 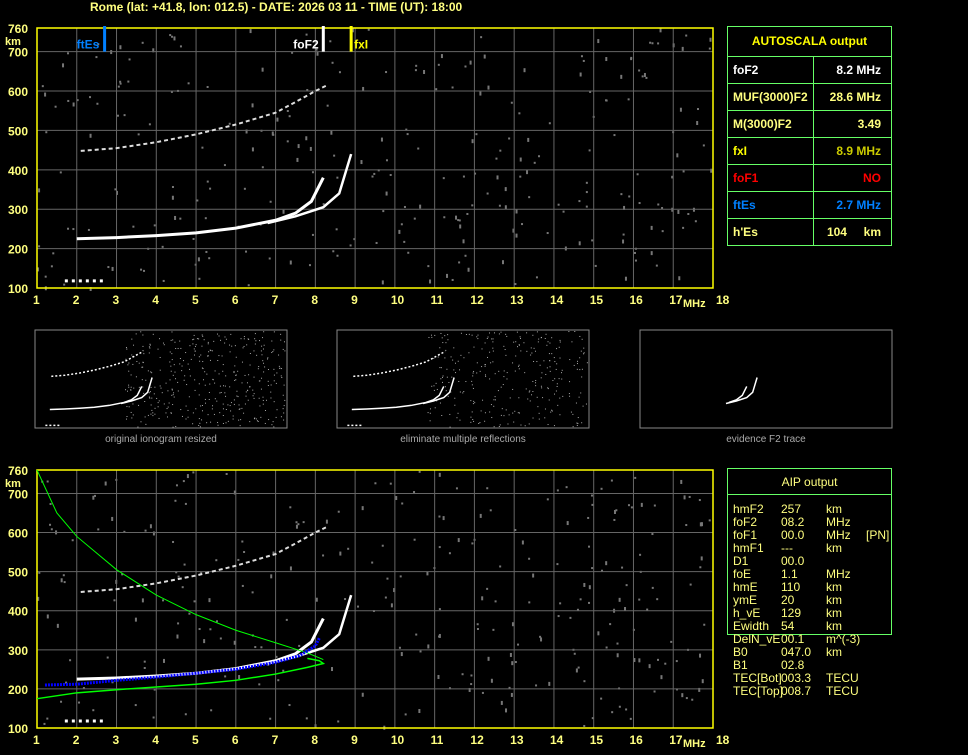 I want to click on electron-density-profile-top, so click(x=180, y=565).